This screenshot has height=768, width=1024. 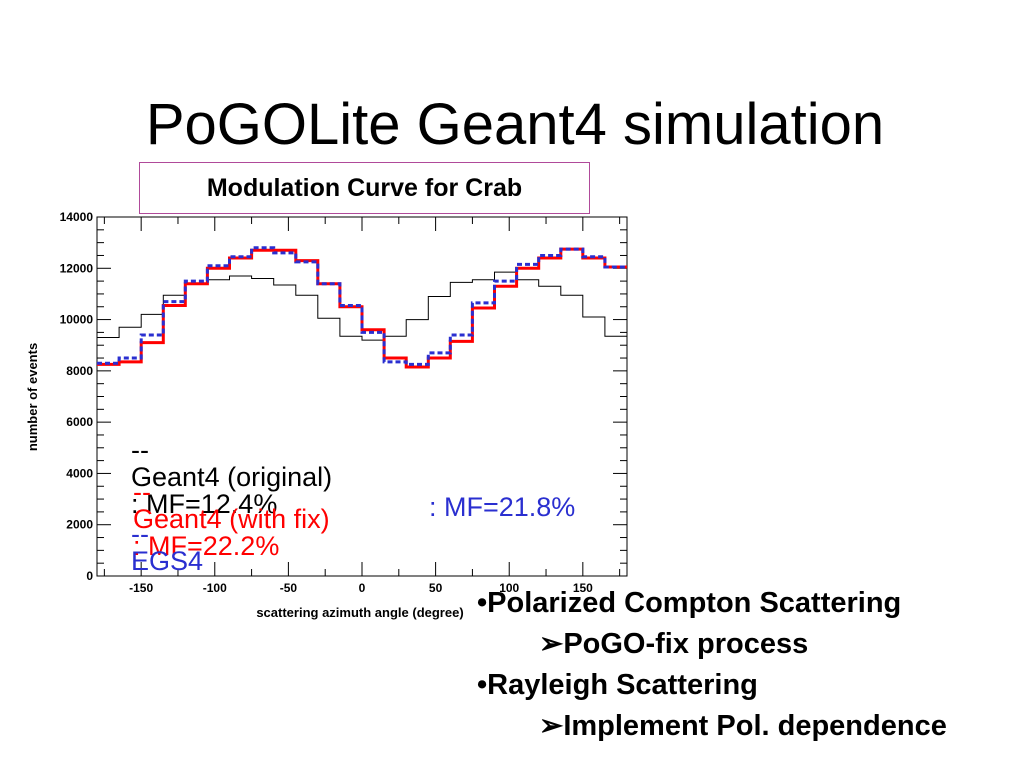 What do you see at coordinates (215, 588) in the screenshot?
I see `x-tick-label: -100` at bounding box center [215, 588].